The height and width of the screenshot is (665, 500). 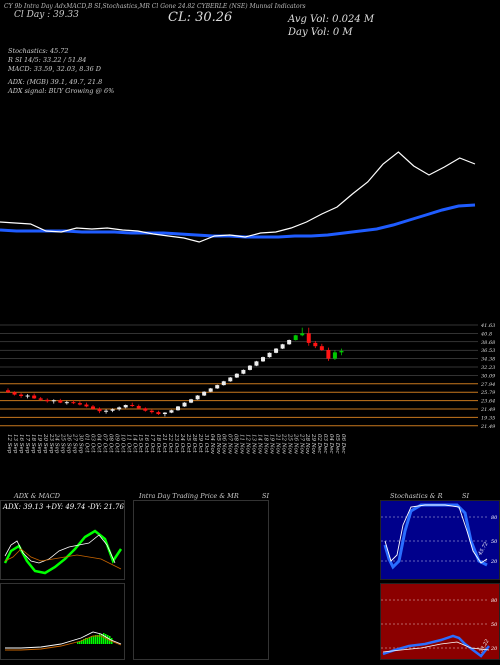 What do you see at coordinates (494, 625) in the screenshot?
I see `rsi-level-label: 50` at bounding box center [494, 625].